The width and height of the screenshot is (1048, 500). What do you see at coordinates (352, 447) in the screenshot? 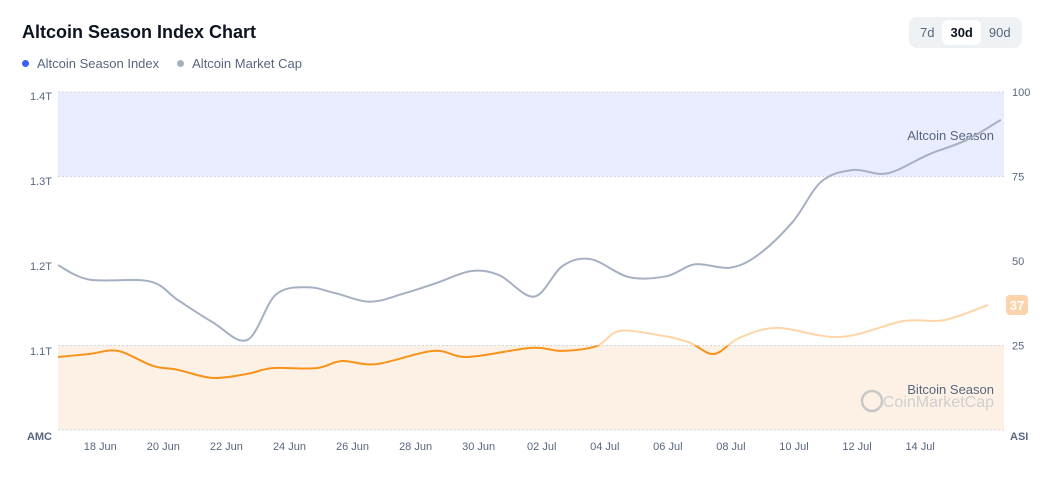
I see `x-axis-tick: 26 Jun` at bounding box center [352, 447].